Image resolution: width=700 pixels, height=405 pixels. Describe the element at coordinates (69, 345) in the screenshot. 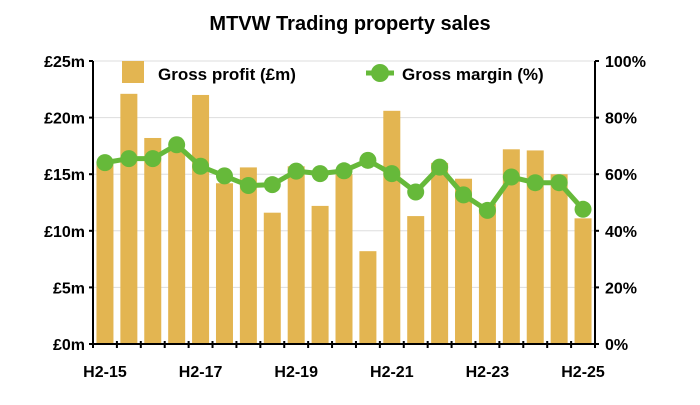

I see `left-tick-label: £0m` at that location.